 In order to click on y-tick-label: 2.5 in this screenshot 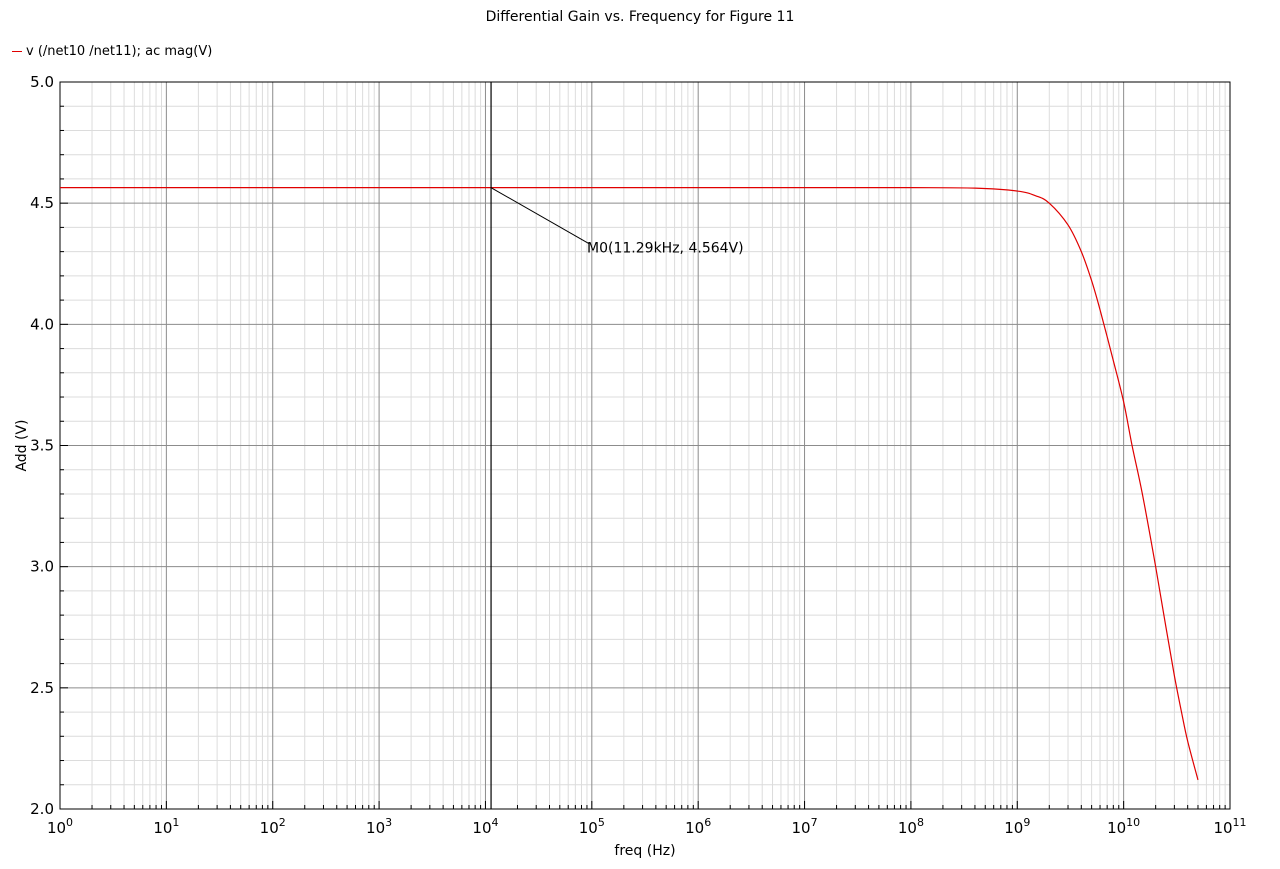, I will do `click(42, 688)`.